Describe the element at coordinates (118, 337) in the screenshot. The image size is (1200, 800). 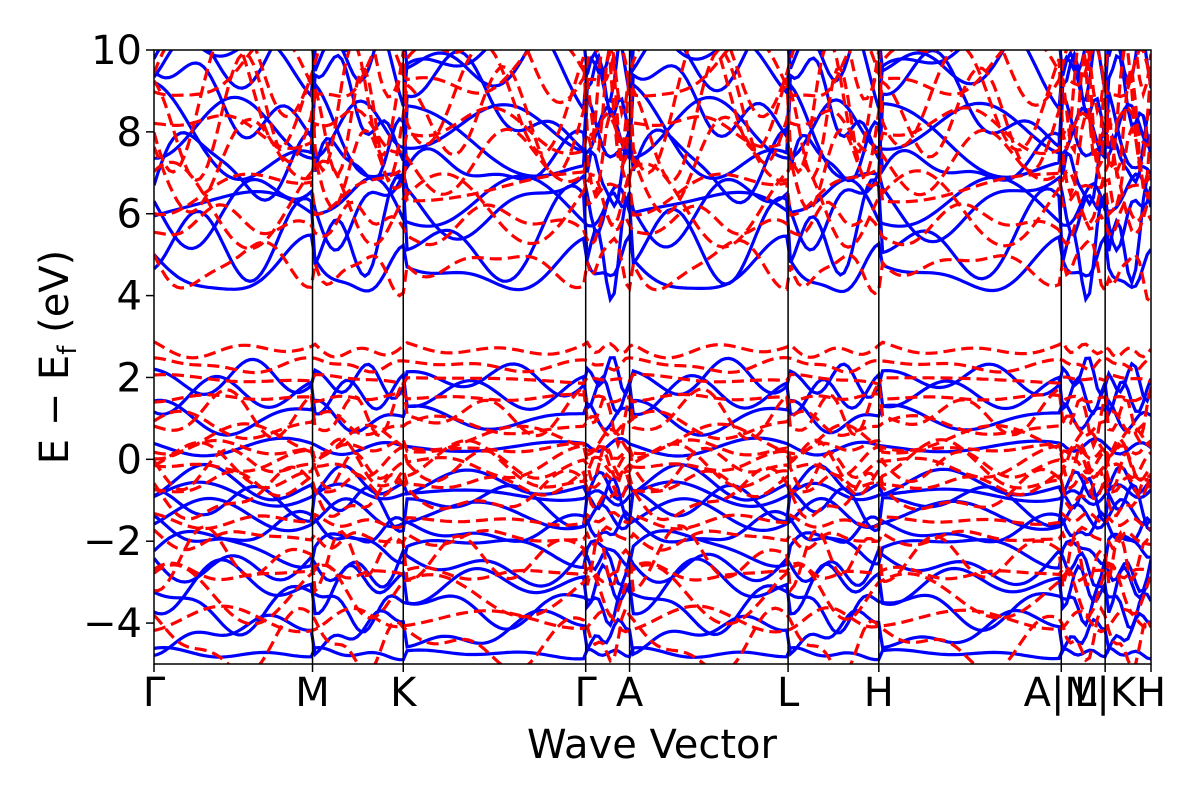
I see `y-axis-ticks: −4 −2 0 2 4 6 8 10` at that location.